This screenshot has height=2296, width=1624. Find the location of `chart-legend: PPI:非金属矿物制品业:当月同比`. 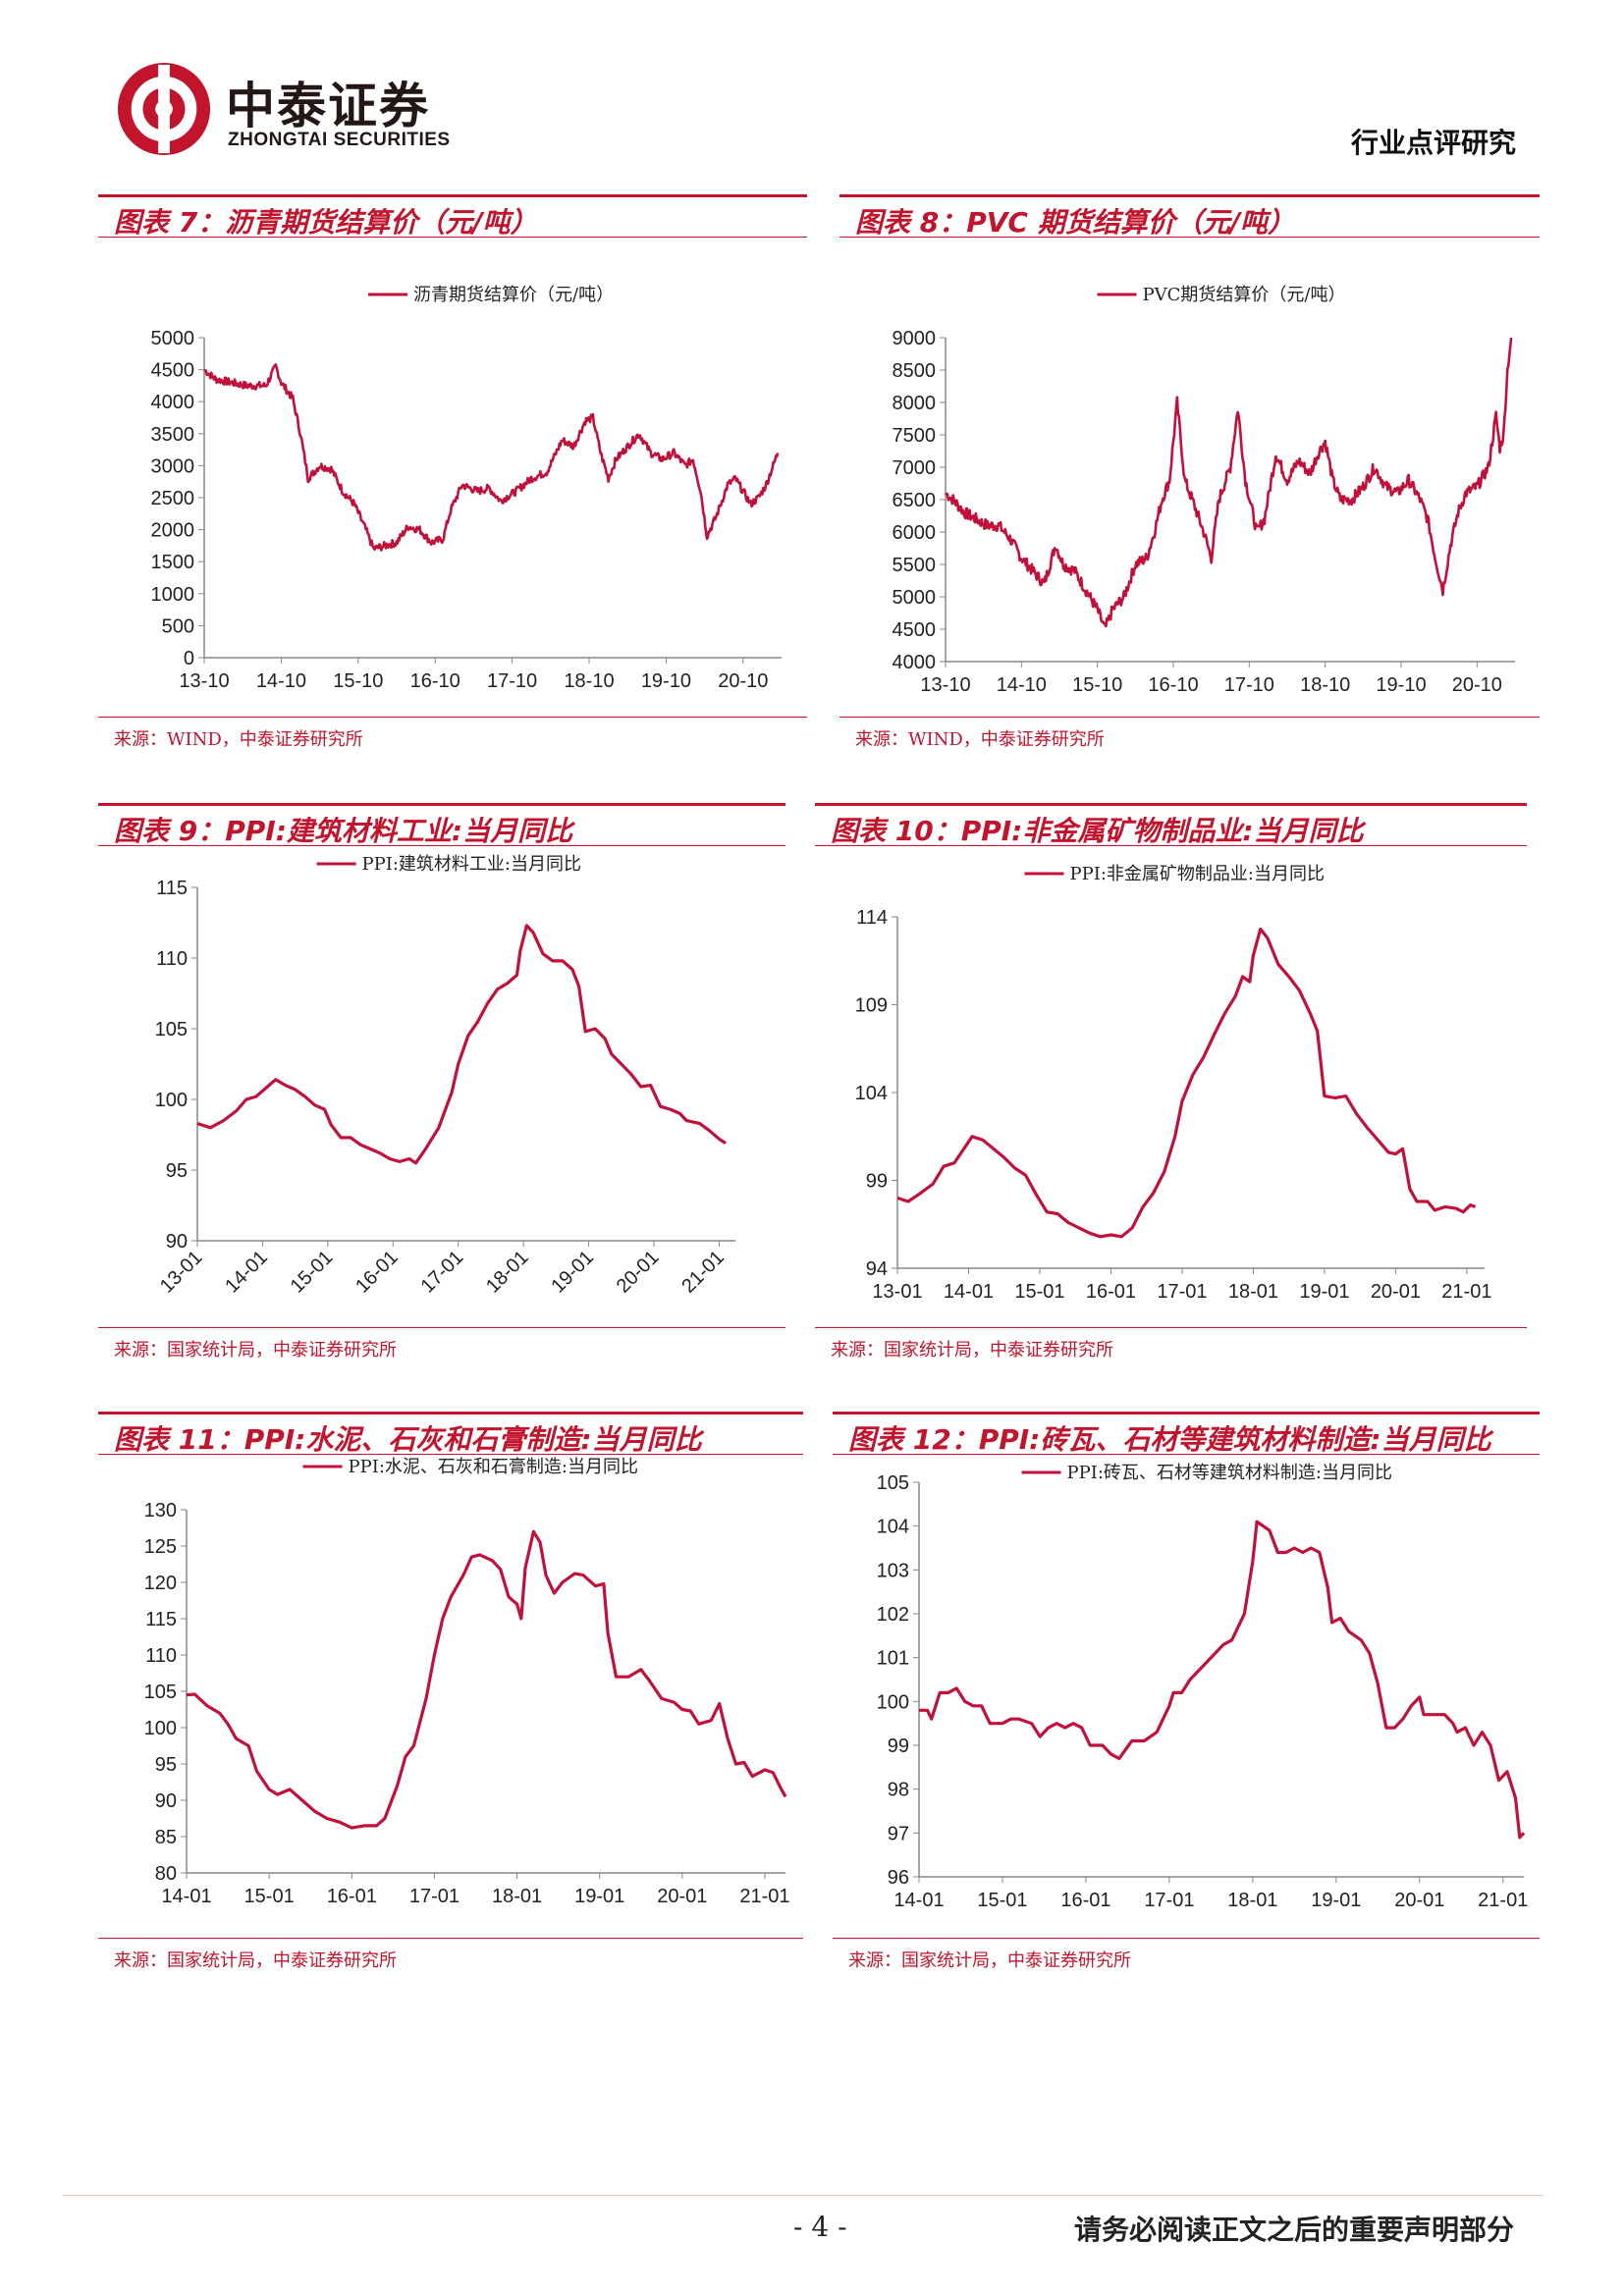

chart-legend: PPI:非金属矿物制品业:当月同比 is located at coordinates (1174, 874).